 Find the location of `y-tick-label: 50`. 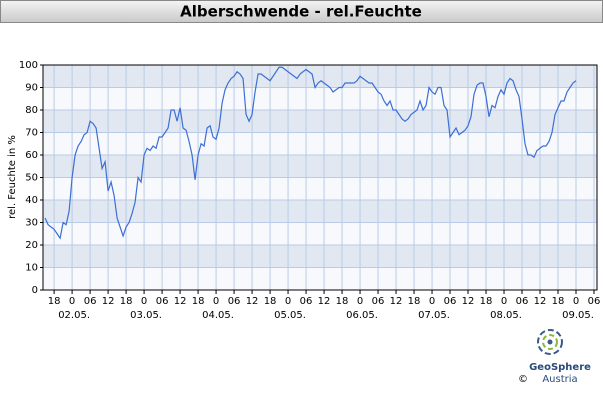

y-tick-label: 50 is located at coordinates (31, 178).